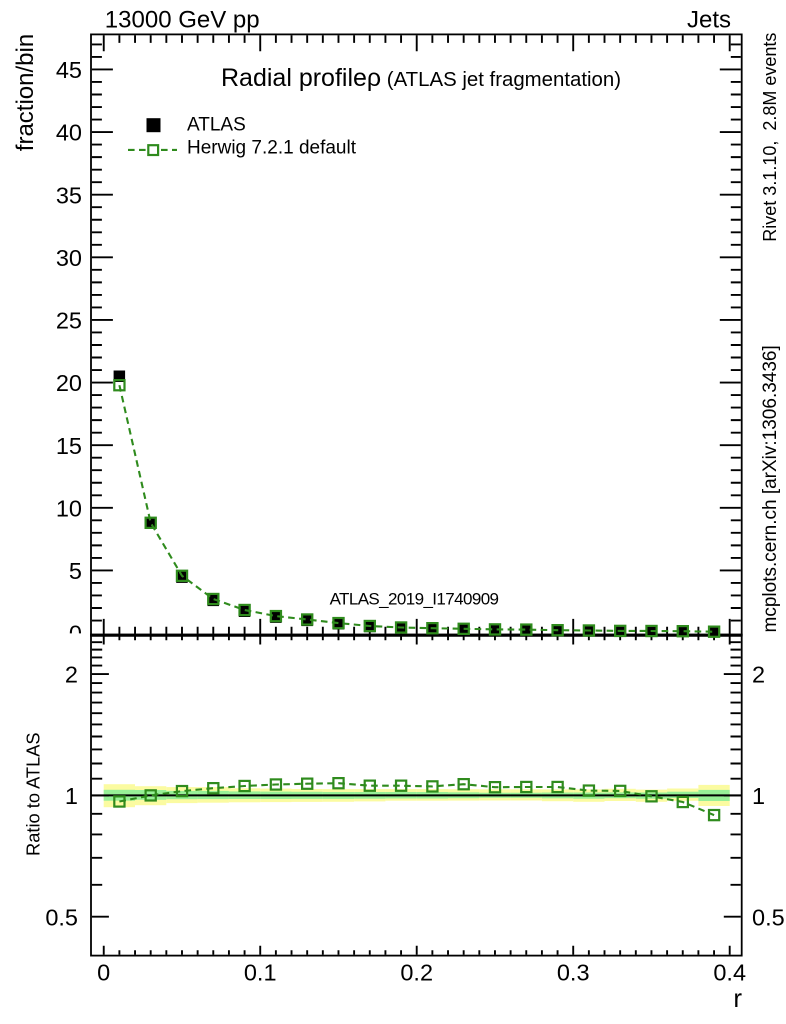 This screenshot has width=786, height=1024. What do you see at coordinates (272, 147) in the screenshot?
I see `svg-text: Herwig 7.2.1 default` at bounding box center [272, 147].